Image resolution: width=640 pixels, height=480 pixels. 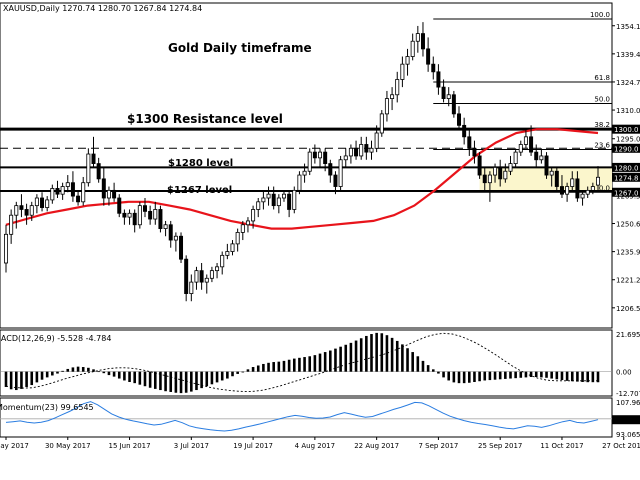 What do you see at coordinates (47, 407) in the screenshot?
I see `momentum-indicator-label: Momentum(23) 99.6545` at bounding box center [47, 407].